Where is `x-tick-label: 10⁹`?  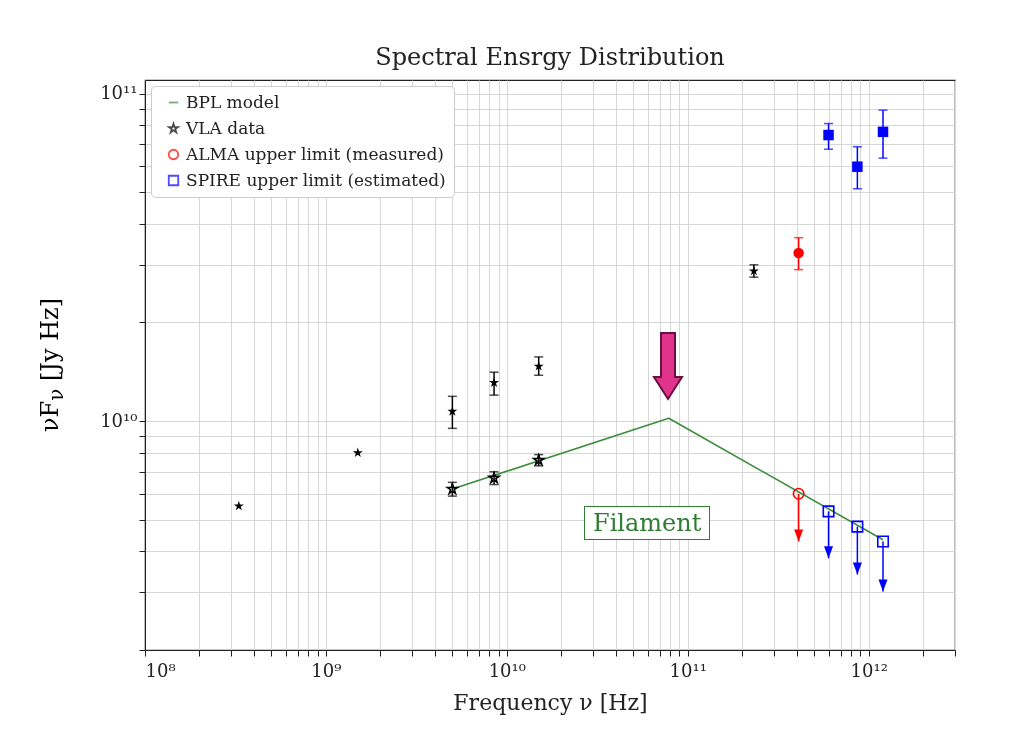
x-tick-label: 10⁹ is located at coordinates (326, 670).